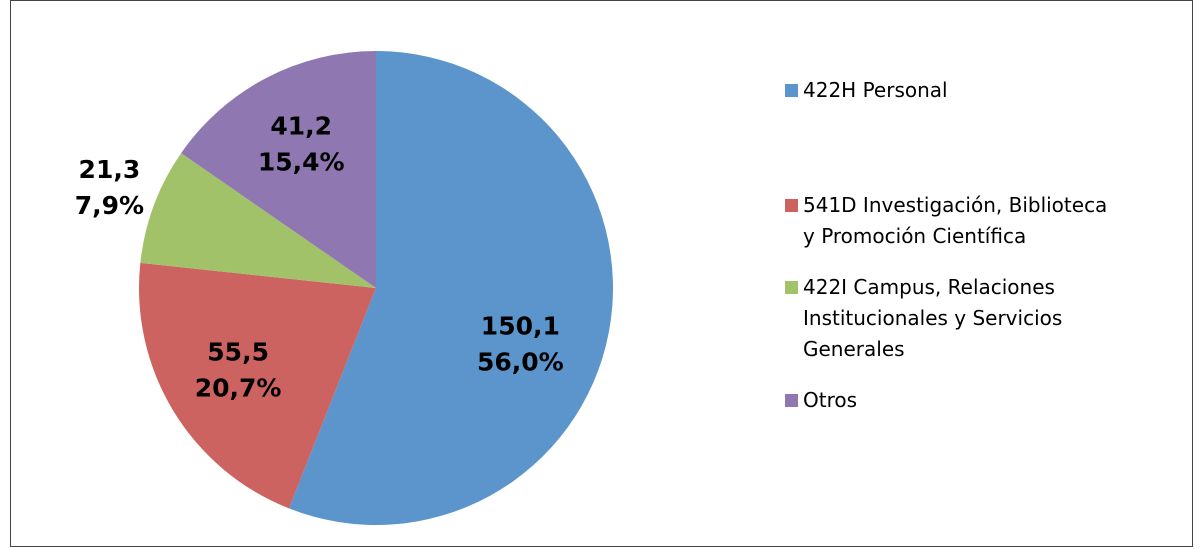 Image resolution: width=1204 pixels, height=549 pixels. Describe the element at coordinates (875, 90) in the screenshot. I see `legend-label: 422H Personal` at that location.